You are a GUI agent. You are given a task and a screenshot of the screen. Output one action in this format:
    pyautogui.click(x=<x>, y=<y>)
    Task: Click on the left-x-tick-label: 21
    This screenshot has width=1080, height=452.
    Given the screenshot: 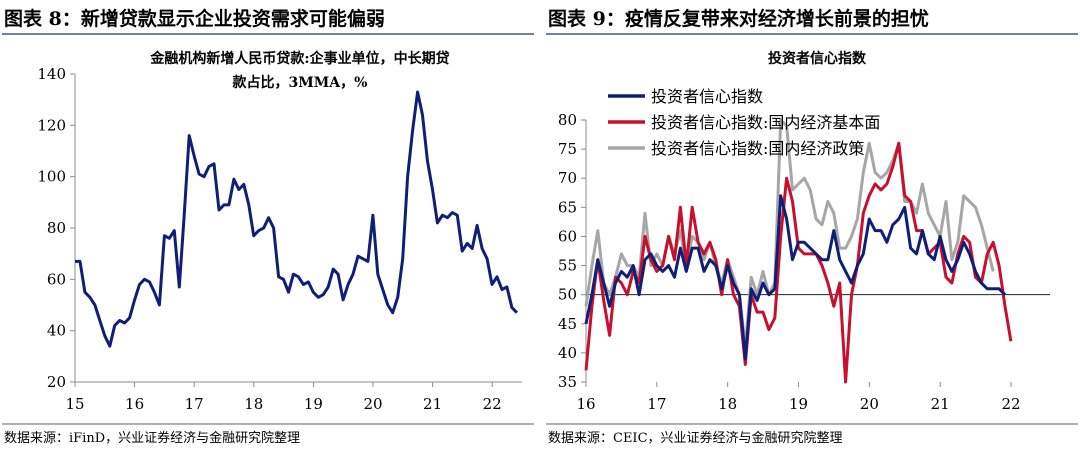 What is the action you would take?
    pyautogui.click(x=432, y=404)
    